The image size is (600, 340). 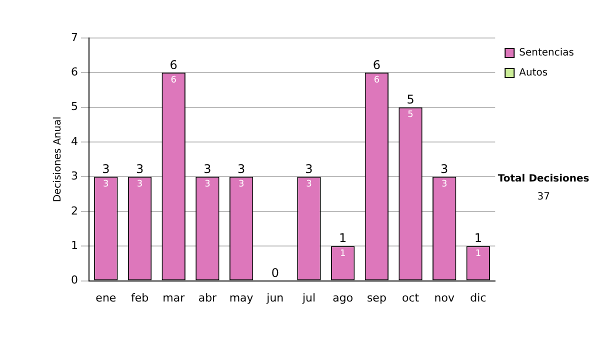 What do you see at coordinates (544, 178) in the screenshot?
I see `text: Total Decisiones` at bounding box center [544, 178].